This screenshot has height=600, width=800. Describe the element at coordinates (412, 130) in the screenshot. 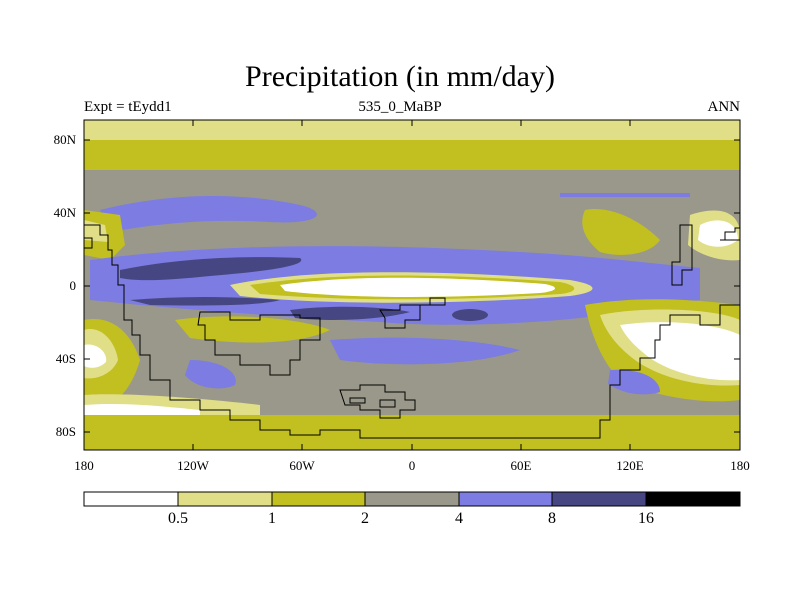

I see `arctic-band-light` at that location.